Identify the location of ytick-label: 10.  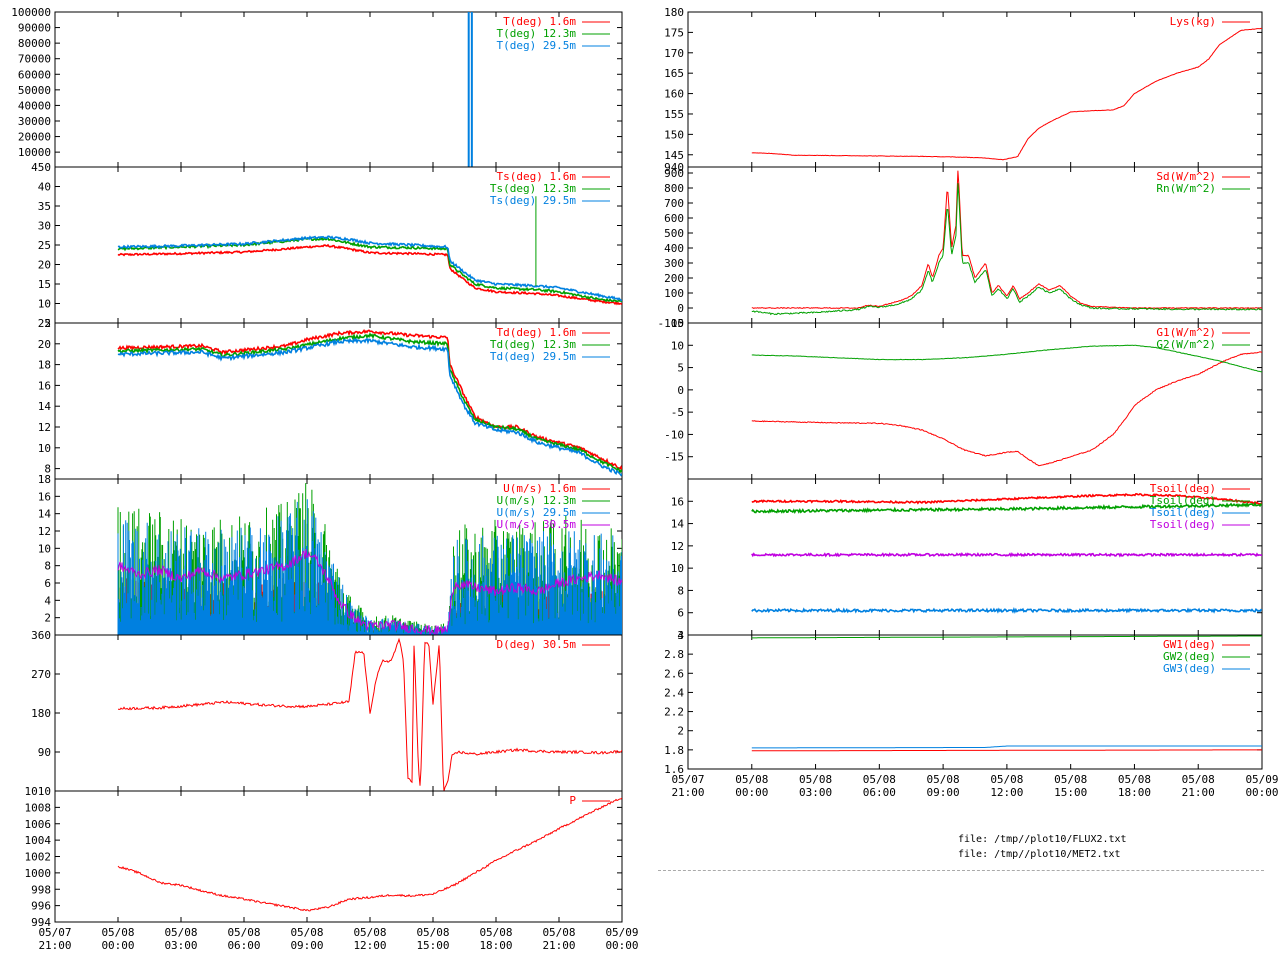
(44, 448).